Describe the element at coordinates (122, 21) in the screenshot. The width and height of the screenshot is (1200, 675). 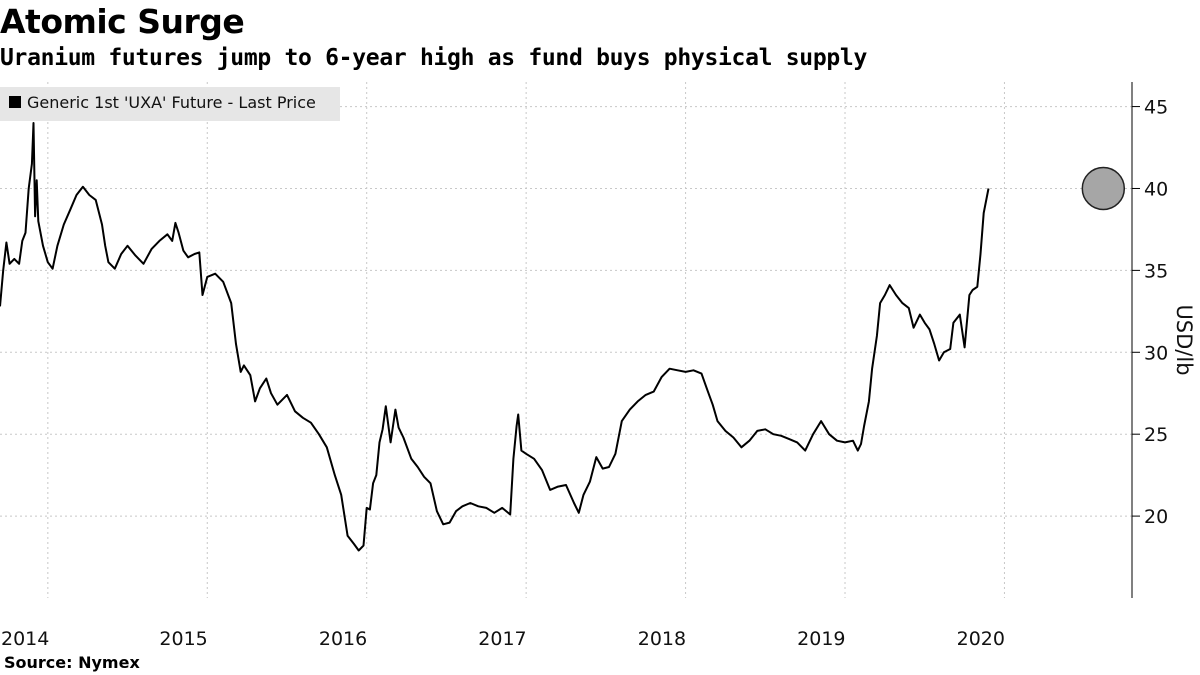
I see `chart-title: Atomic Surge` at that location.